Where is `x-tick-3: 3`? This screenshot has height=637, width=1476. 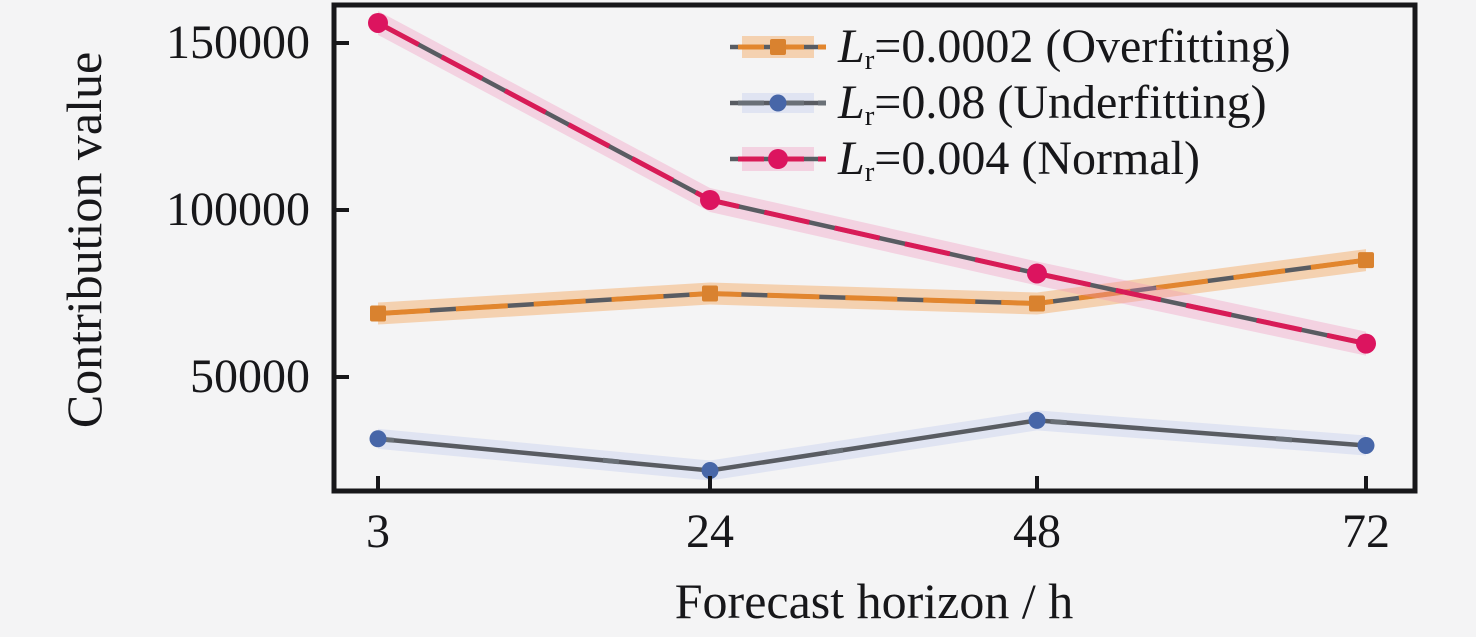
x-tick-3: 3 is located at coordinates (378, 531).